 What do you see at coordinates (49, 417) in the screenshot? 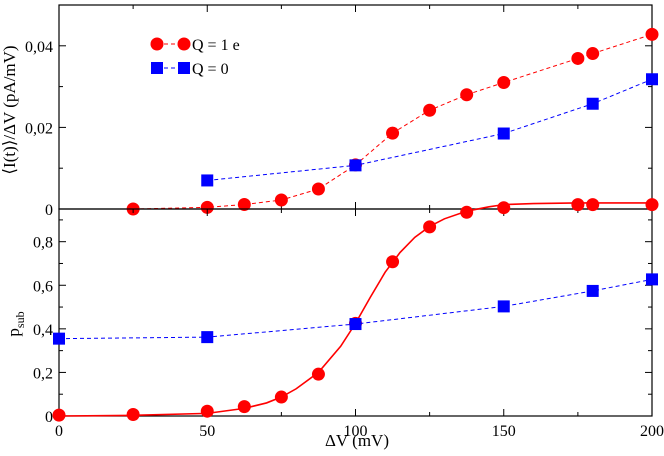
I see `bottom-y-tick-label: 0` at bounding box center [49, 417].